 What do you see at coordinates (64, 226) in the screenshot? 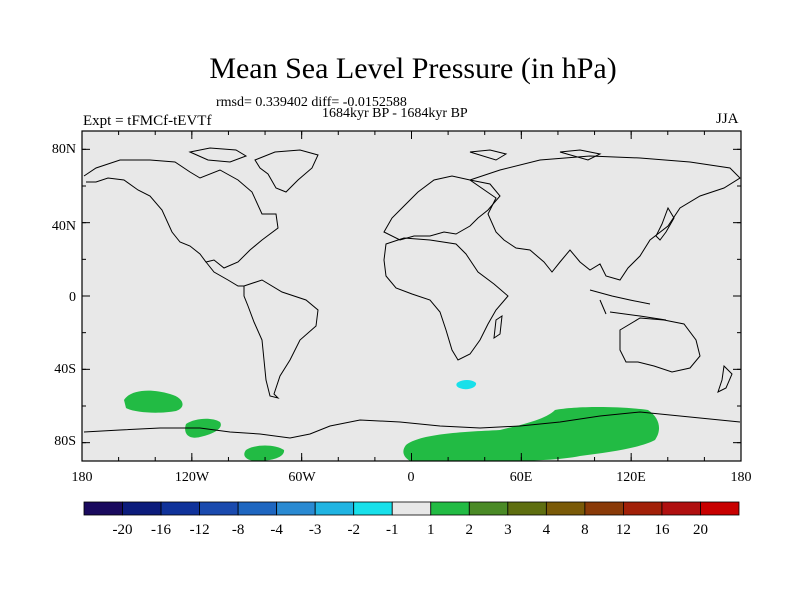
I see `y-tick-label: 40N` at bounding box center [64, 226].